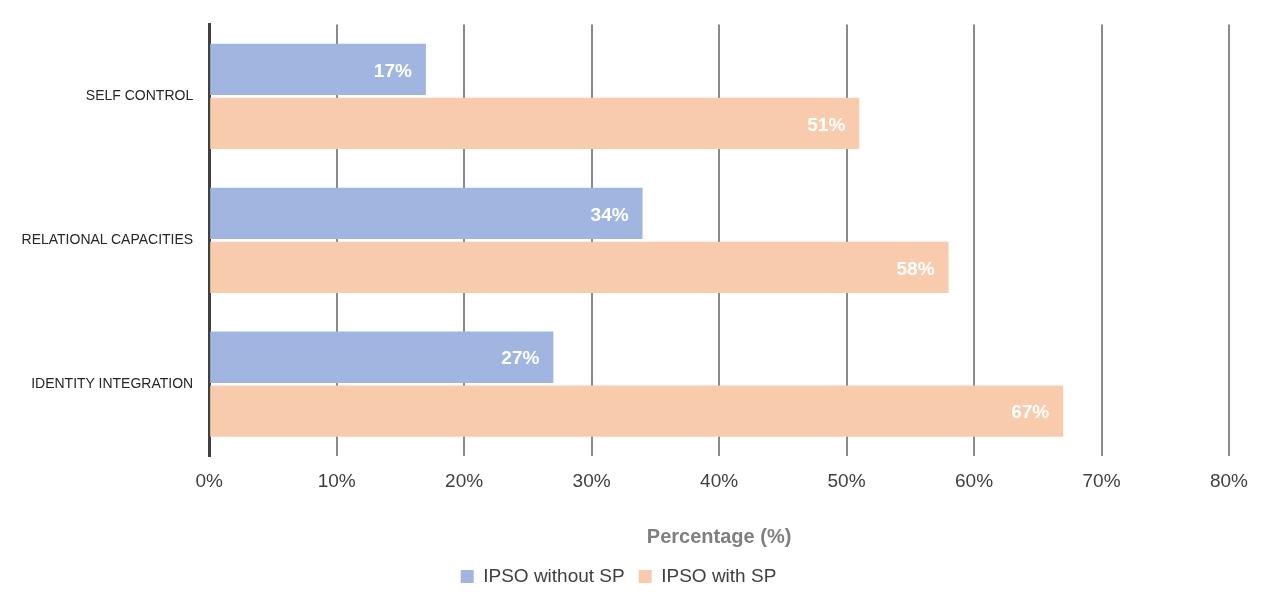 The height and width of the screenshot is (601, 1262). Describe the element at coordinates (591, 480) in the screenshot. I see `x-tick-label: 30%` at that location.